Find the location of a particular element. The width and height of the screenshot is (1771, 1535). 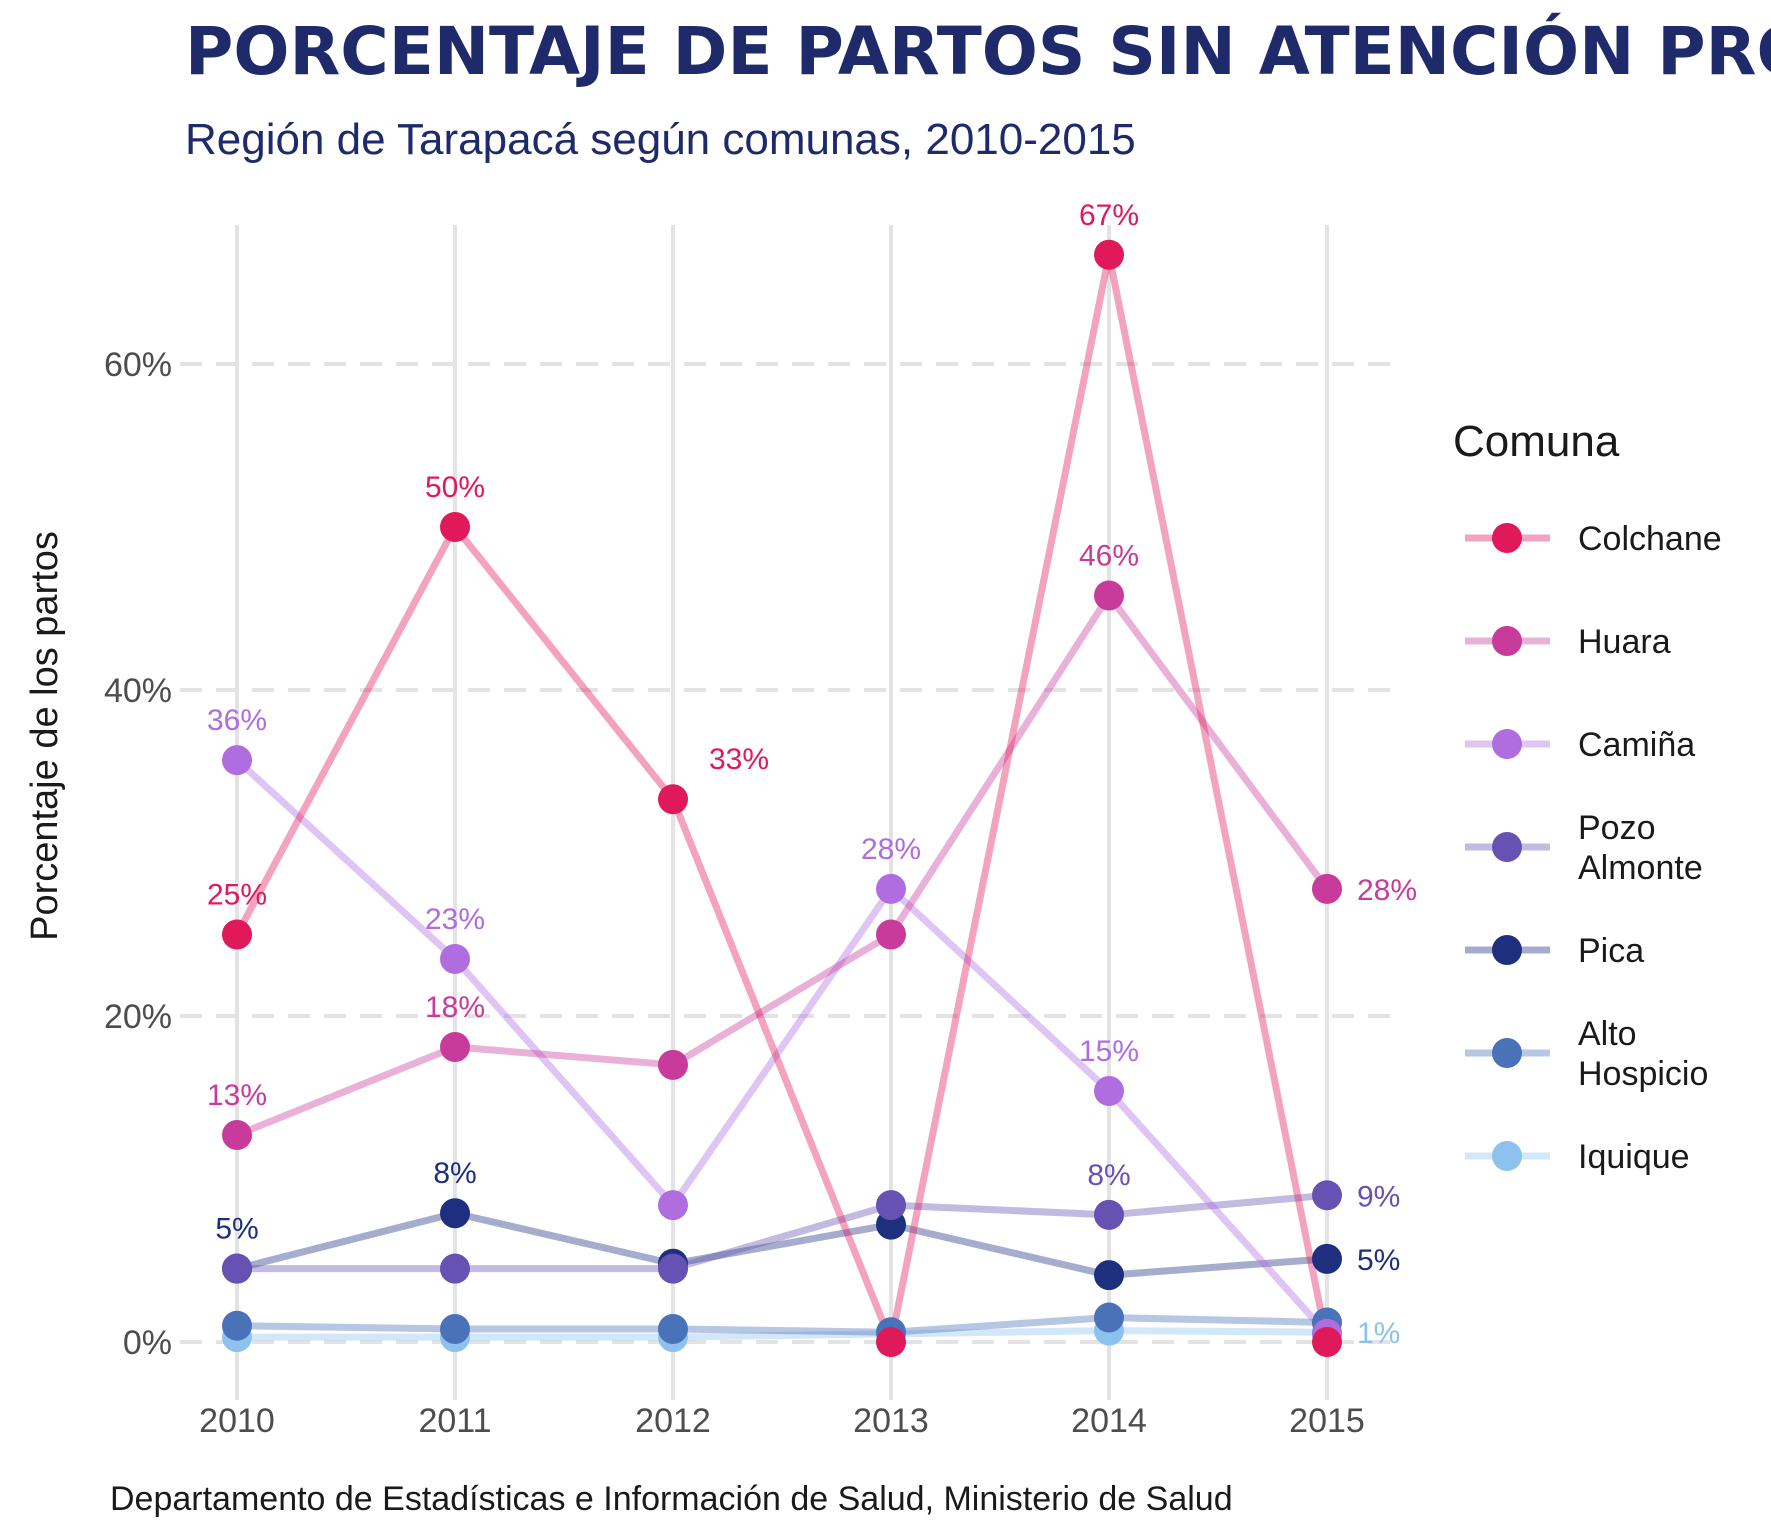

data-label: 50% is located at coordinates (455, 487).